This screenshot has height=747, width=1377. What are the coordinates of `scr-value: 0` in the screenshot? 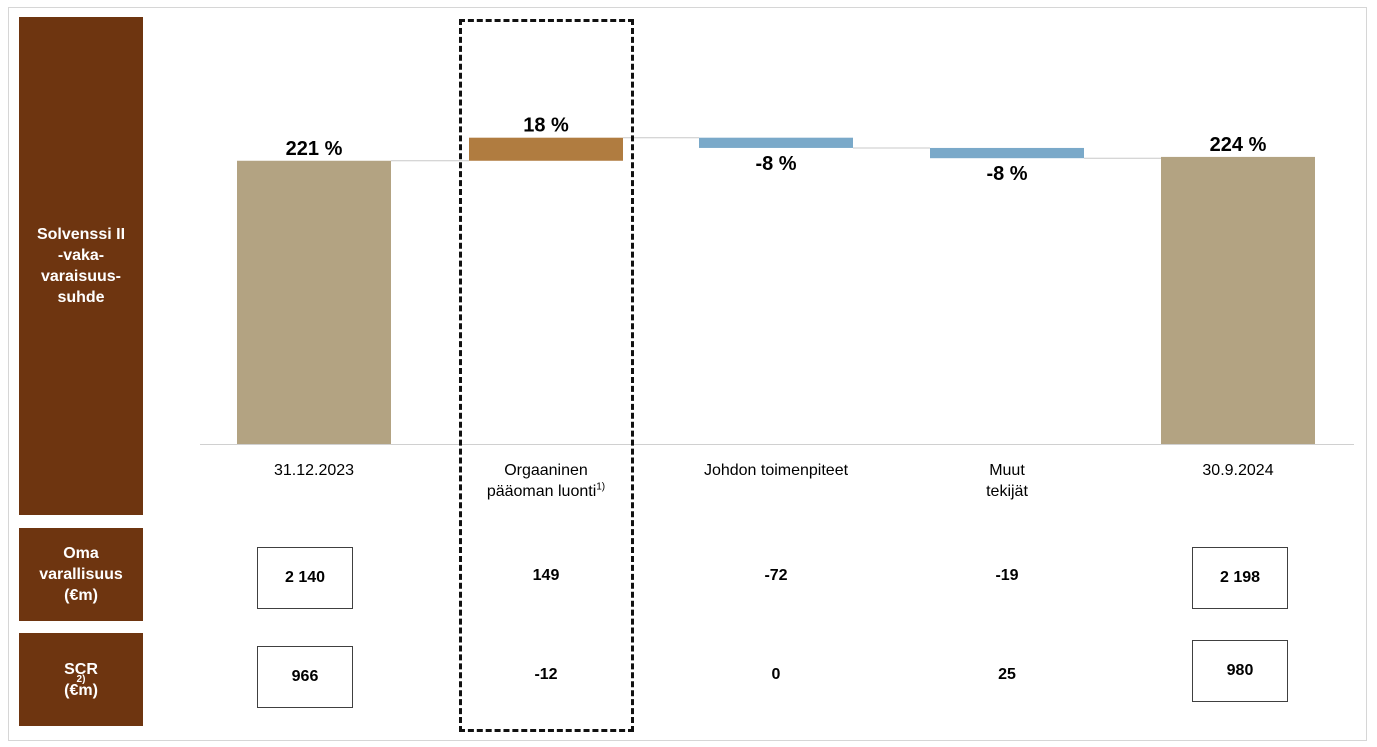 It's located at (776, 674).